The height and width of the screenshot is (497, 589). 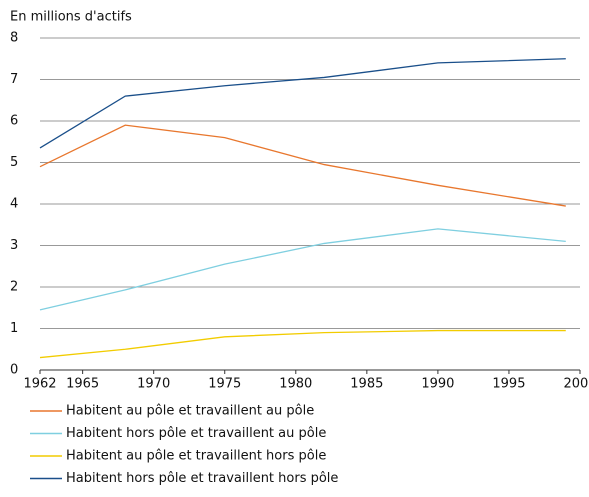 What do you see at coordinates (14, 370) in the screenshot?
I see `y-tick-label: 0` at bounding box center [14, 370].